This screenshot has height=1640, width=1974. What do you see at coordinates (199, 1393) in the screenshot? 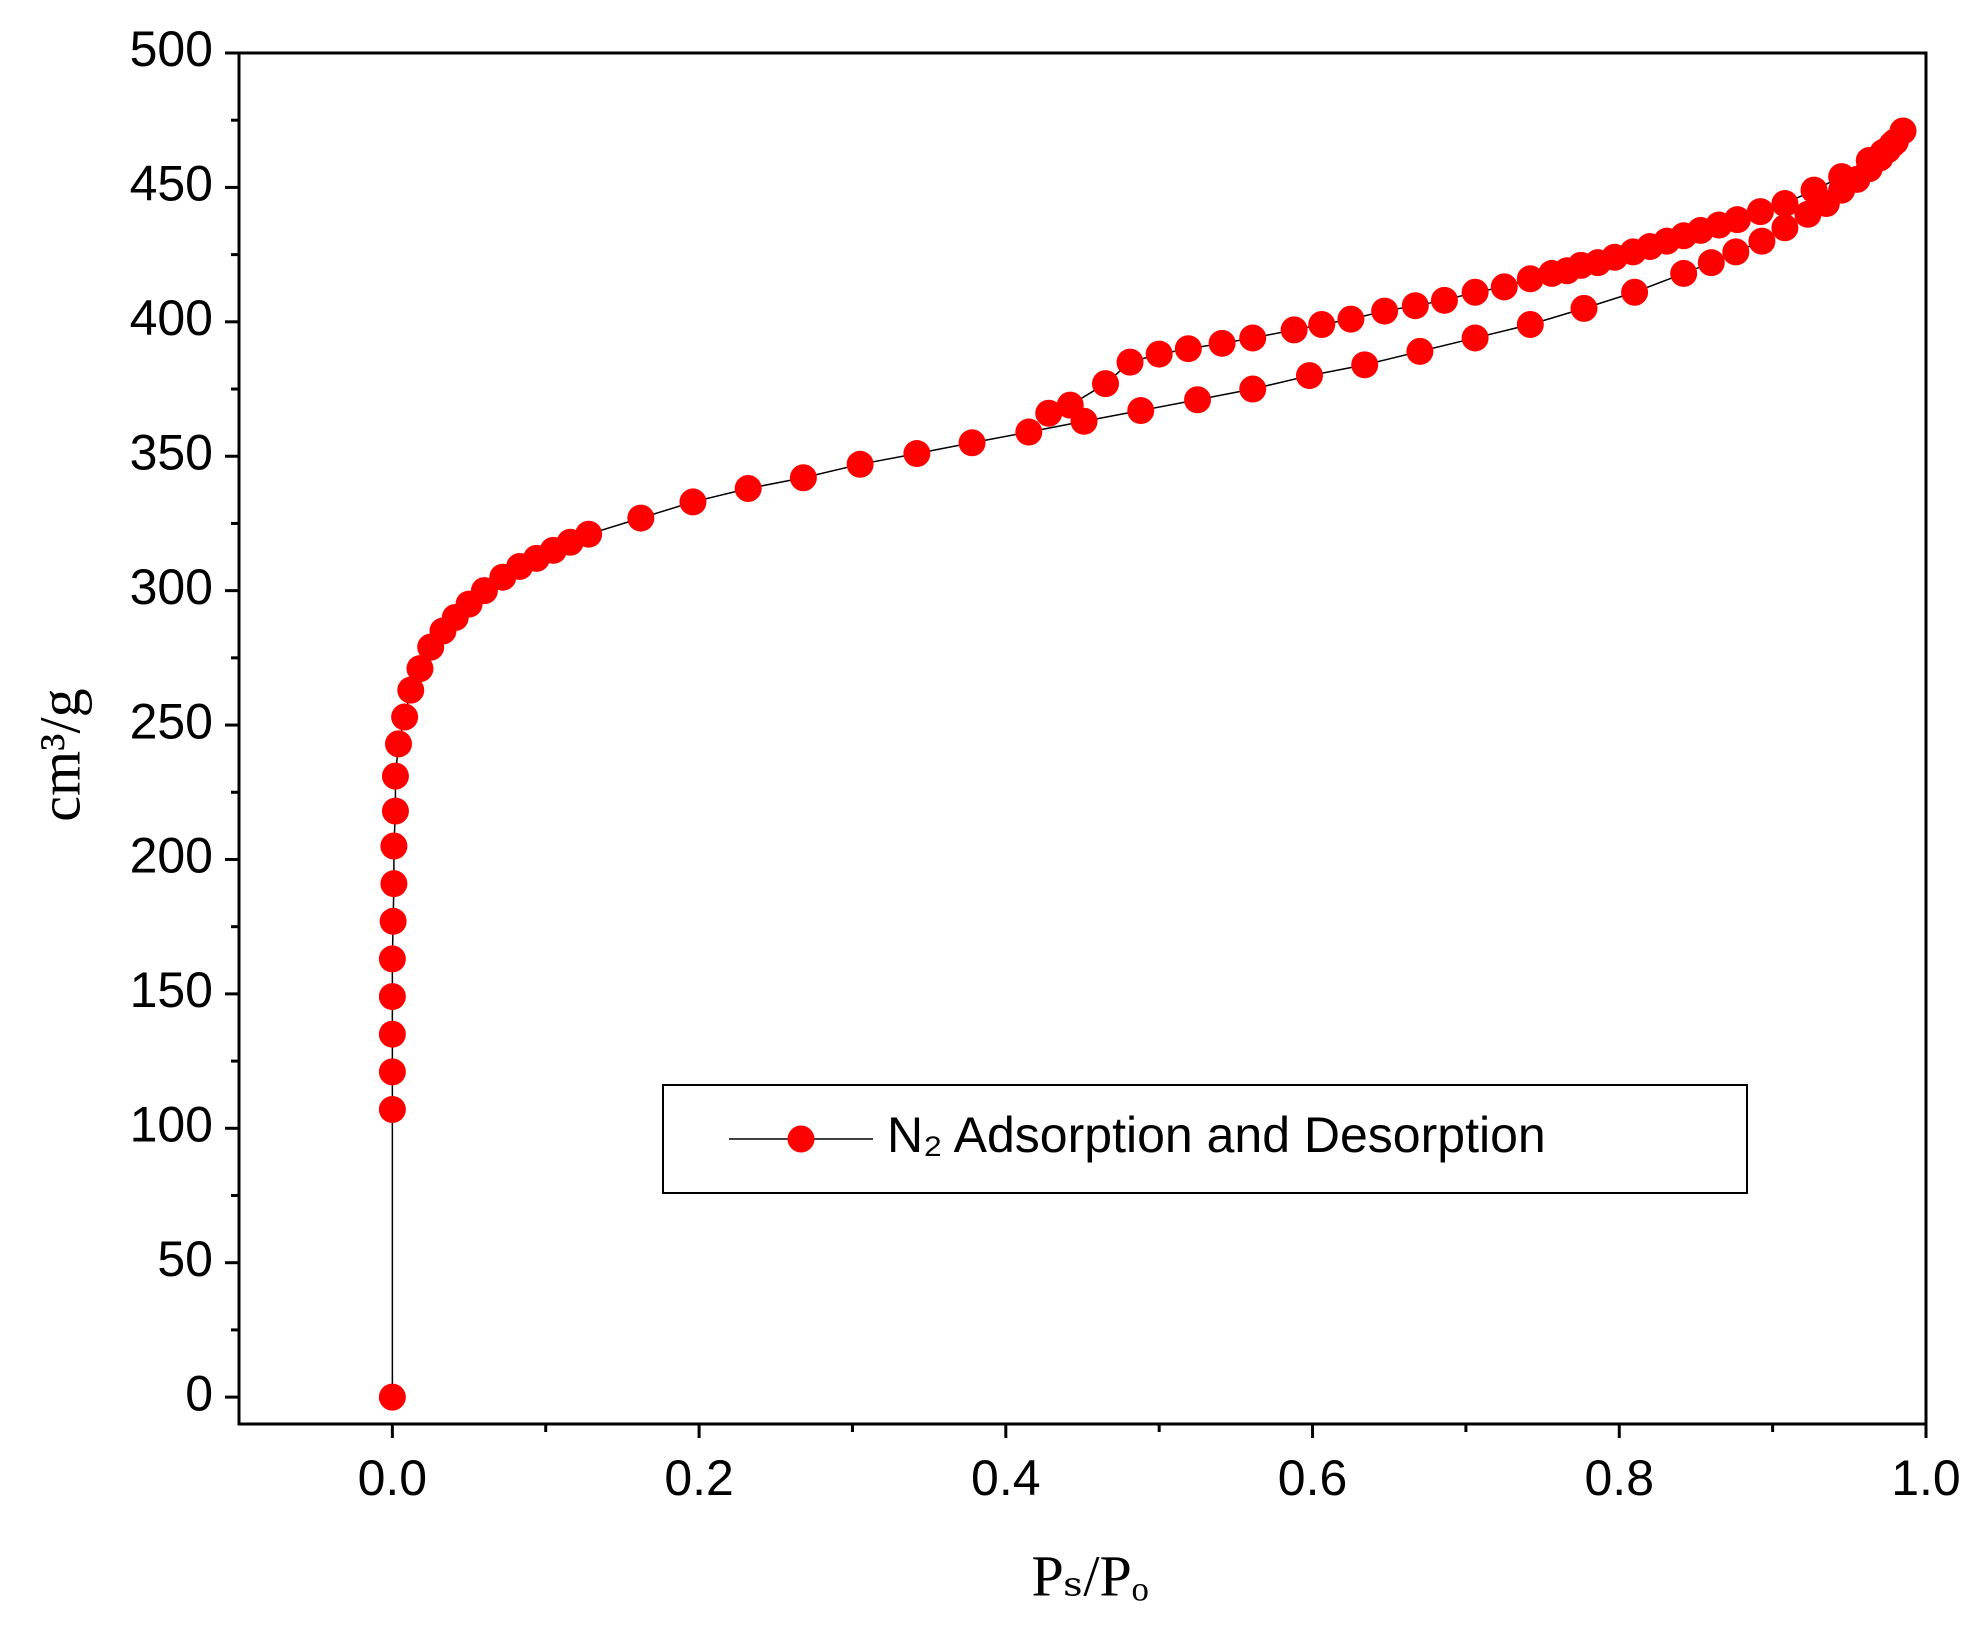
I see `y-tick-label: 0` at bounding box center [199, 1393].